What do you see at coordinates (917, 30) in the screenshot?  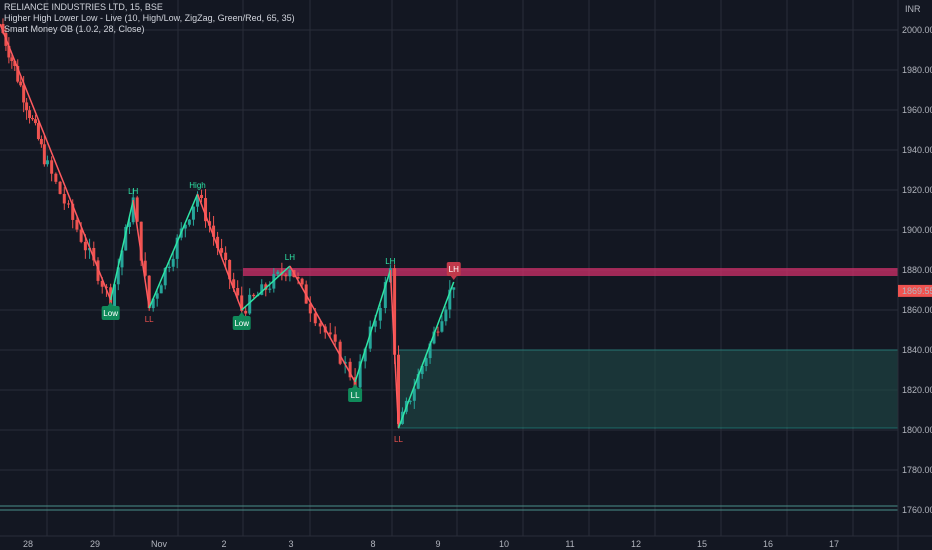 I see `price-tick-label: 2000.00` at bounding box center [917, 30].